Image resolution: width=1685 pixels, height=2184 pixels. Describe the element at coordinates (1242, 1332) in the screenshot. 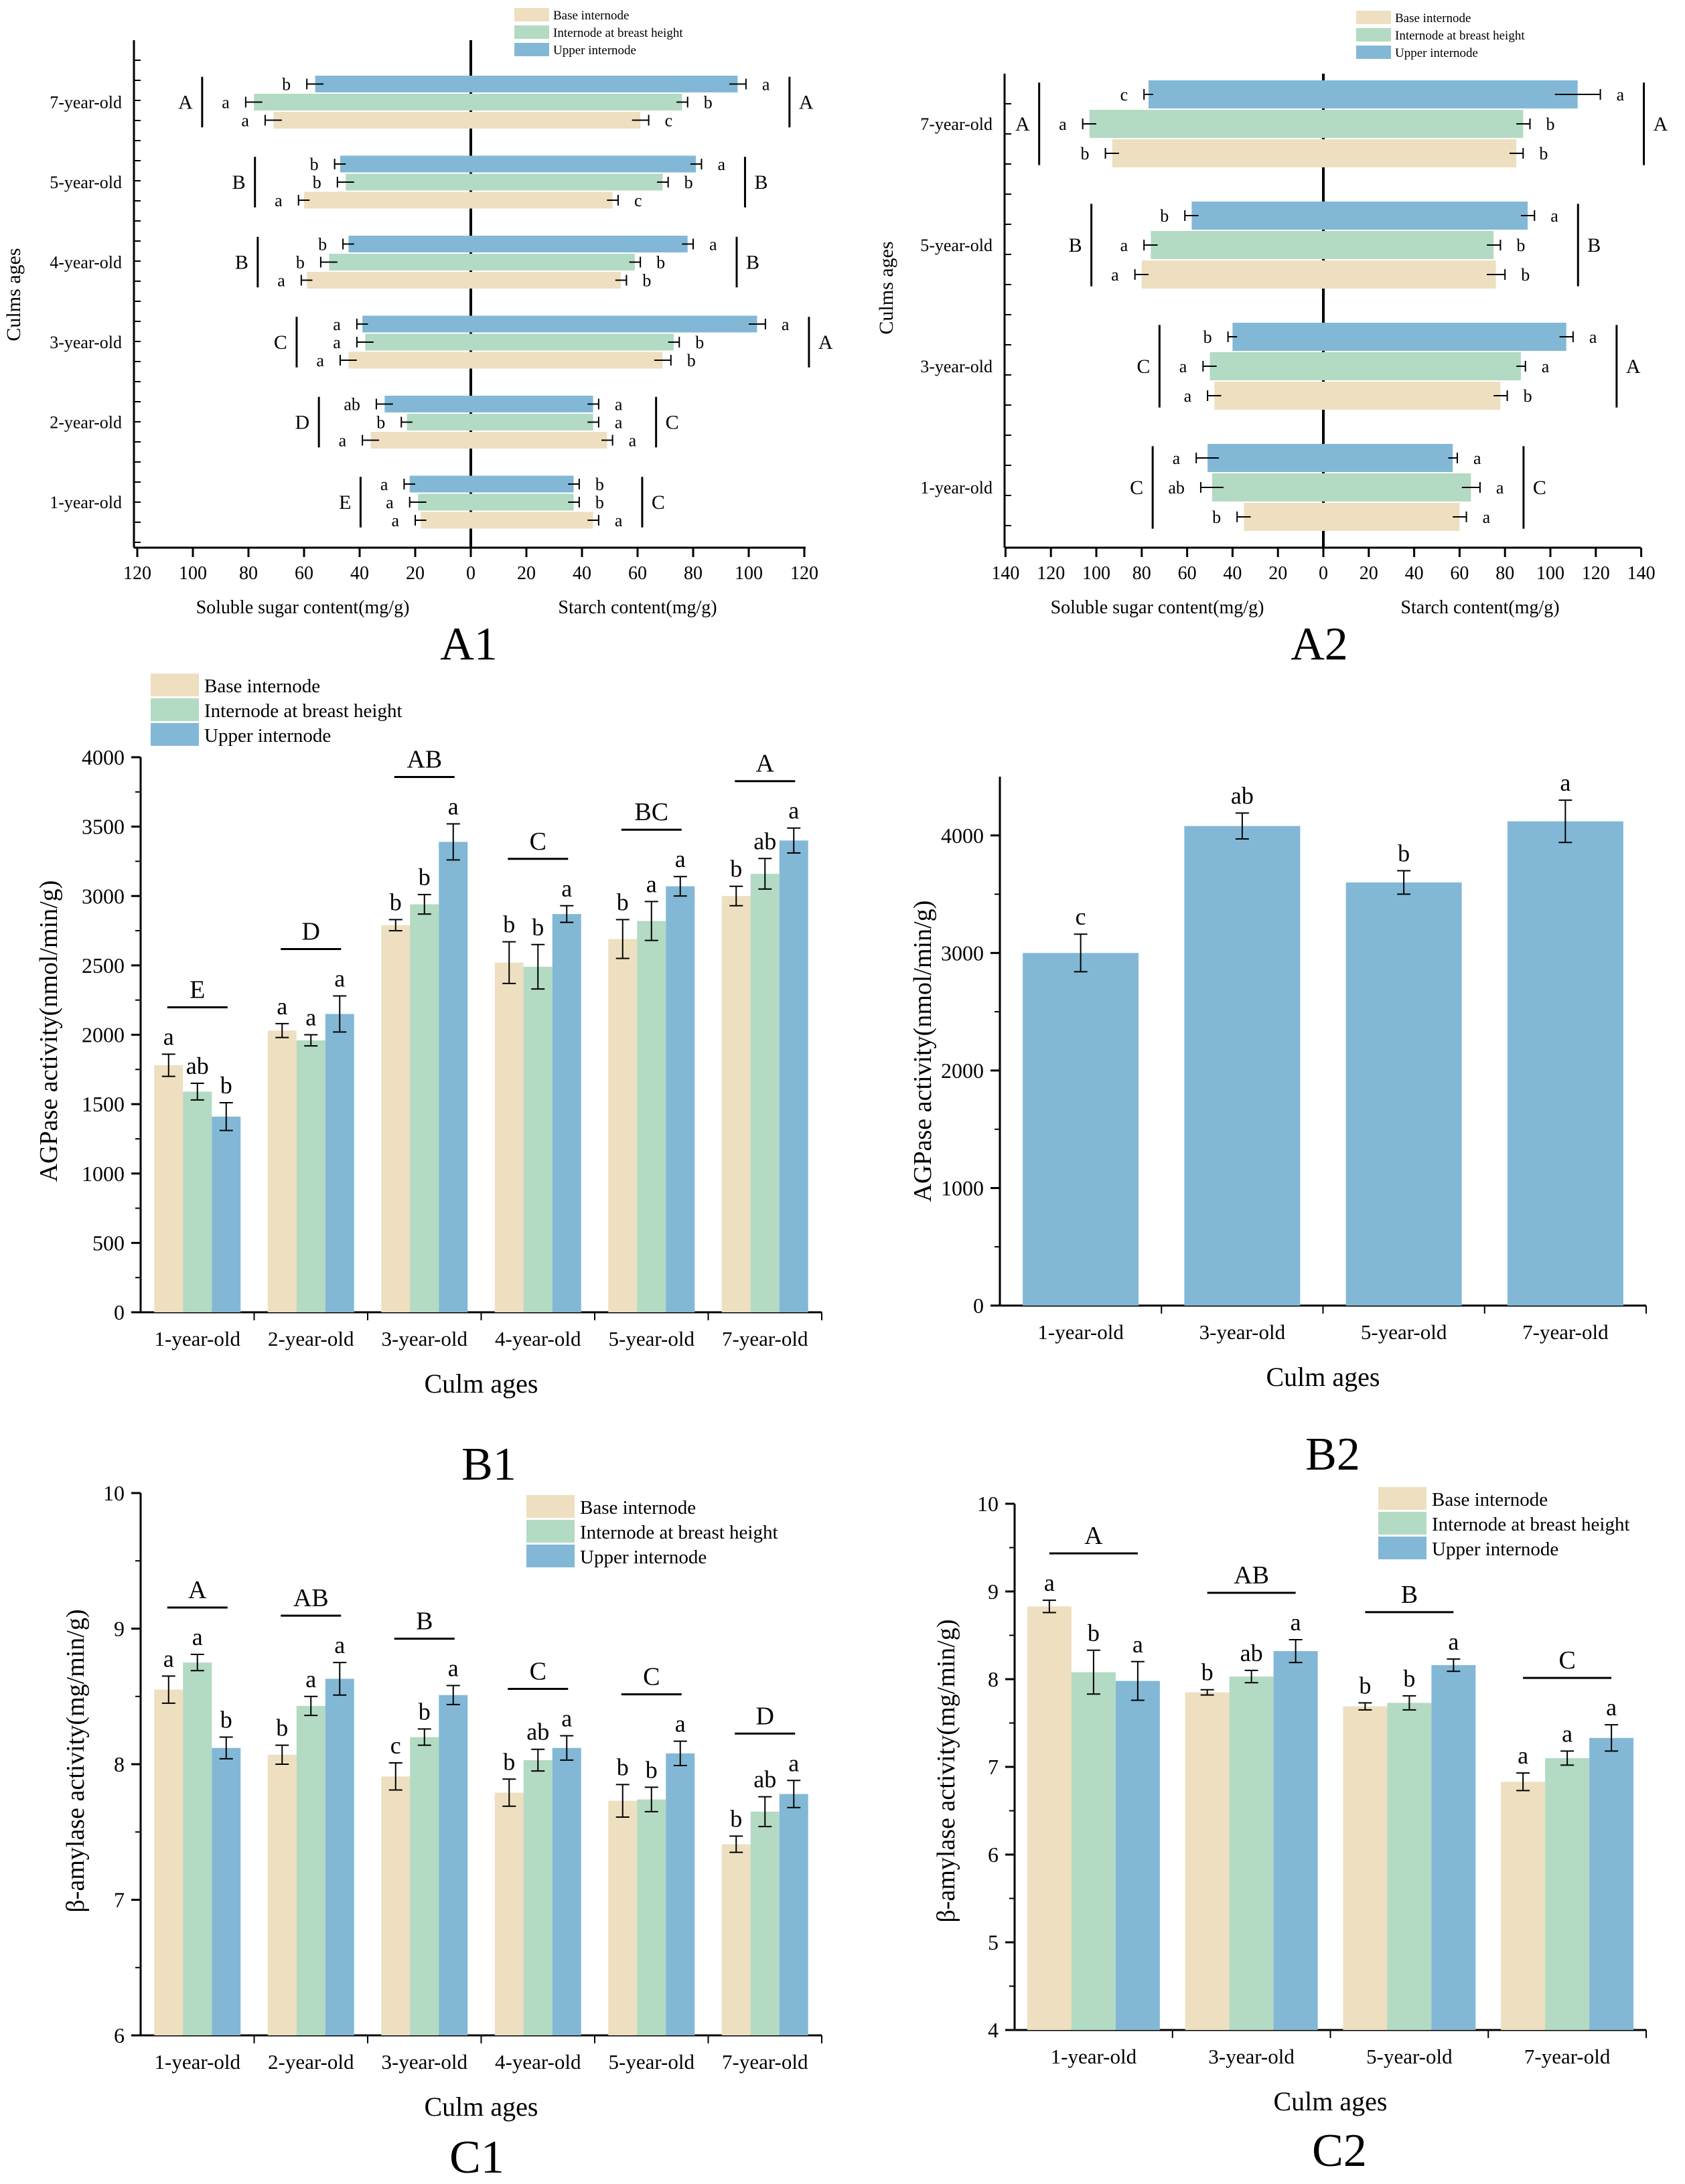

I see `x-tick-label: 3-year-old` at that location.